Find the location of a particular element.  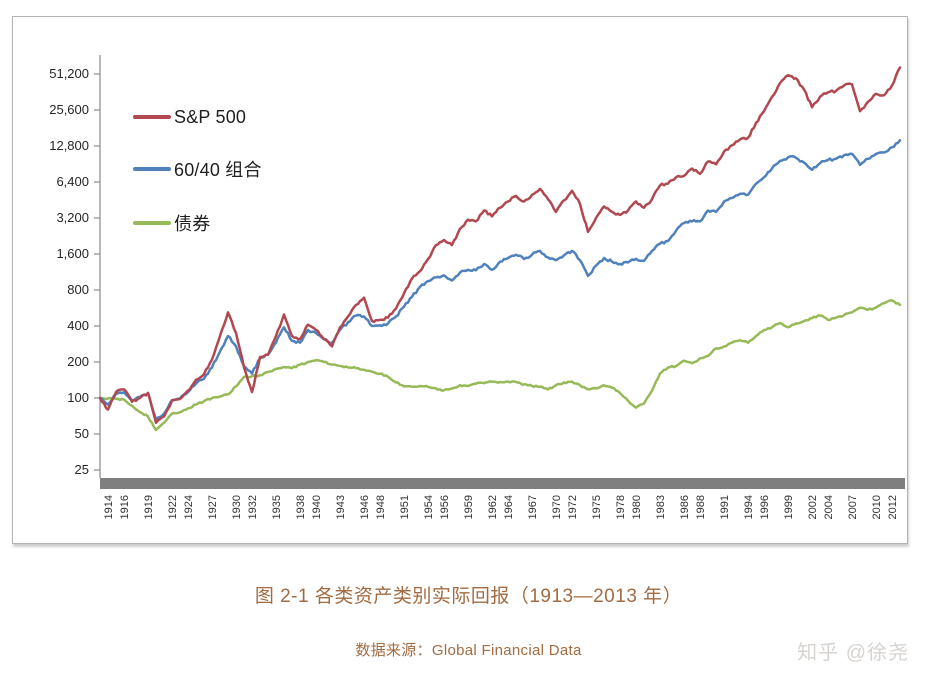

sp500-line-swatch is located at coordinates (152, 117).